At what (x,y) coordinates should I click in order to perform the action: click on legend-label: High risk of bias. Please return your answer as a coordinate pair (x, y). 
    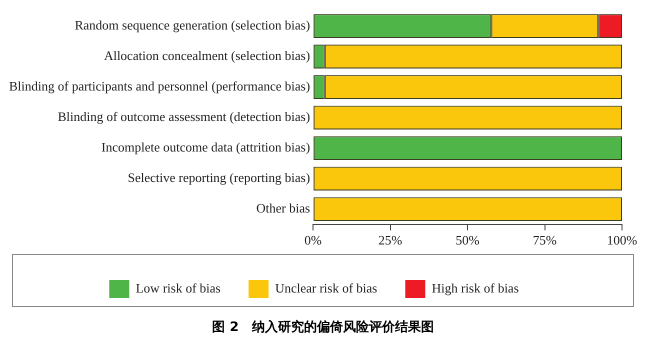
    Looking at the image, I should click on (475, 288).